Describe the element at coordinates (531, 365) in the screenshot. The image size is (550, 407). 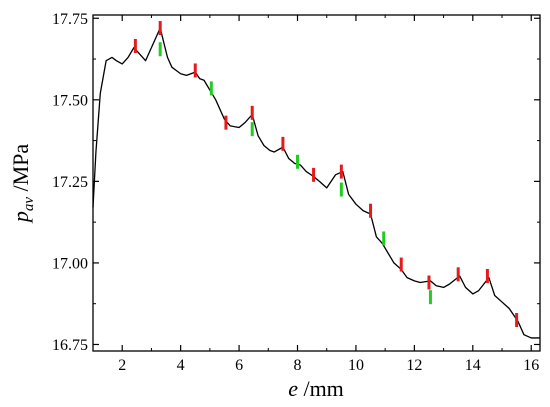
I see `x-tick-label: 16` at that location.